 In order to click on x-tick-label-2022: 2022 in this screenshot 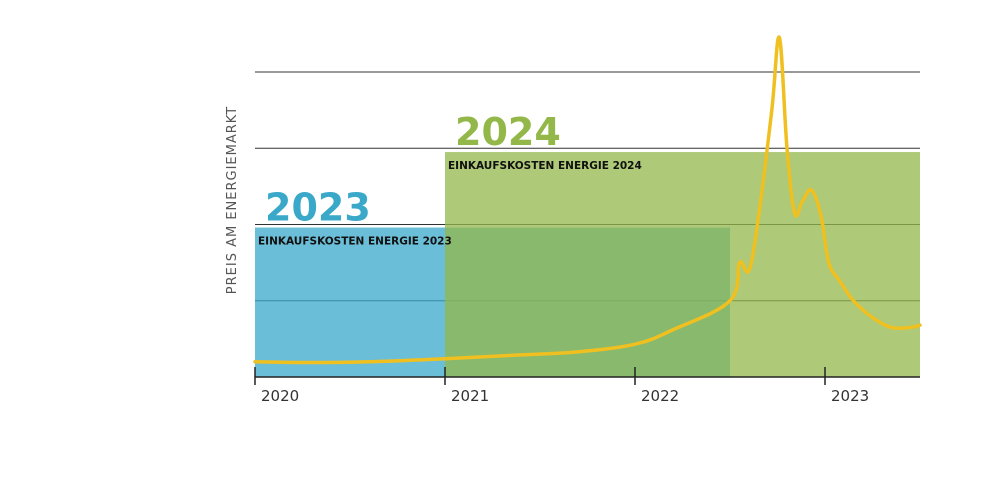, I will do `click(660, 396)`.